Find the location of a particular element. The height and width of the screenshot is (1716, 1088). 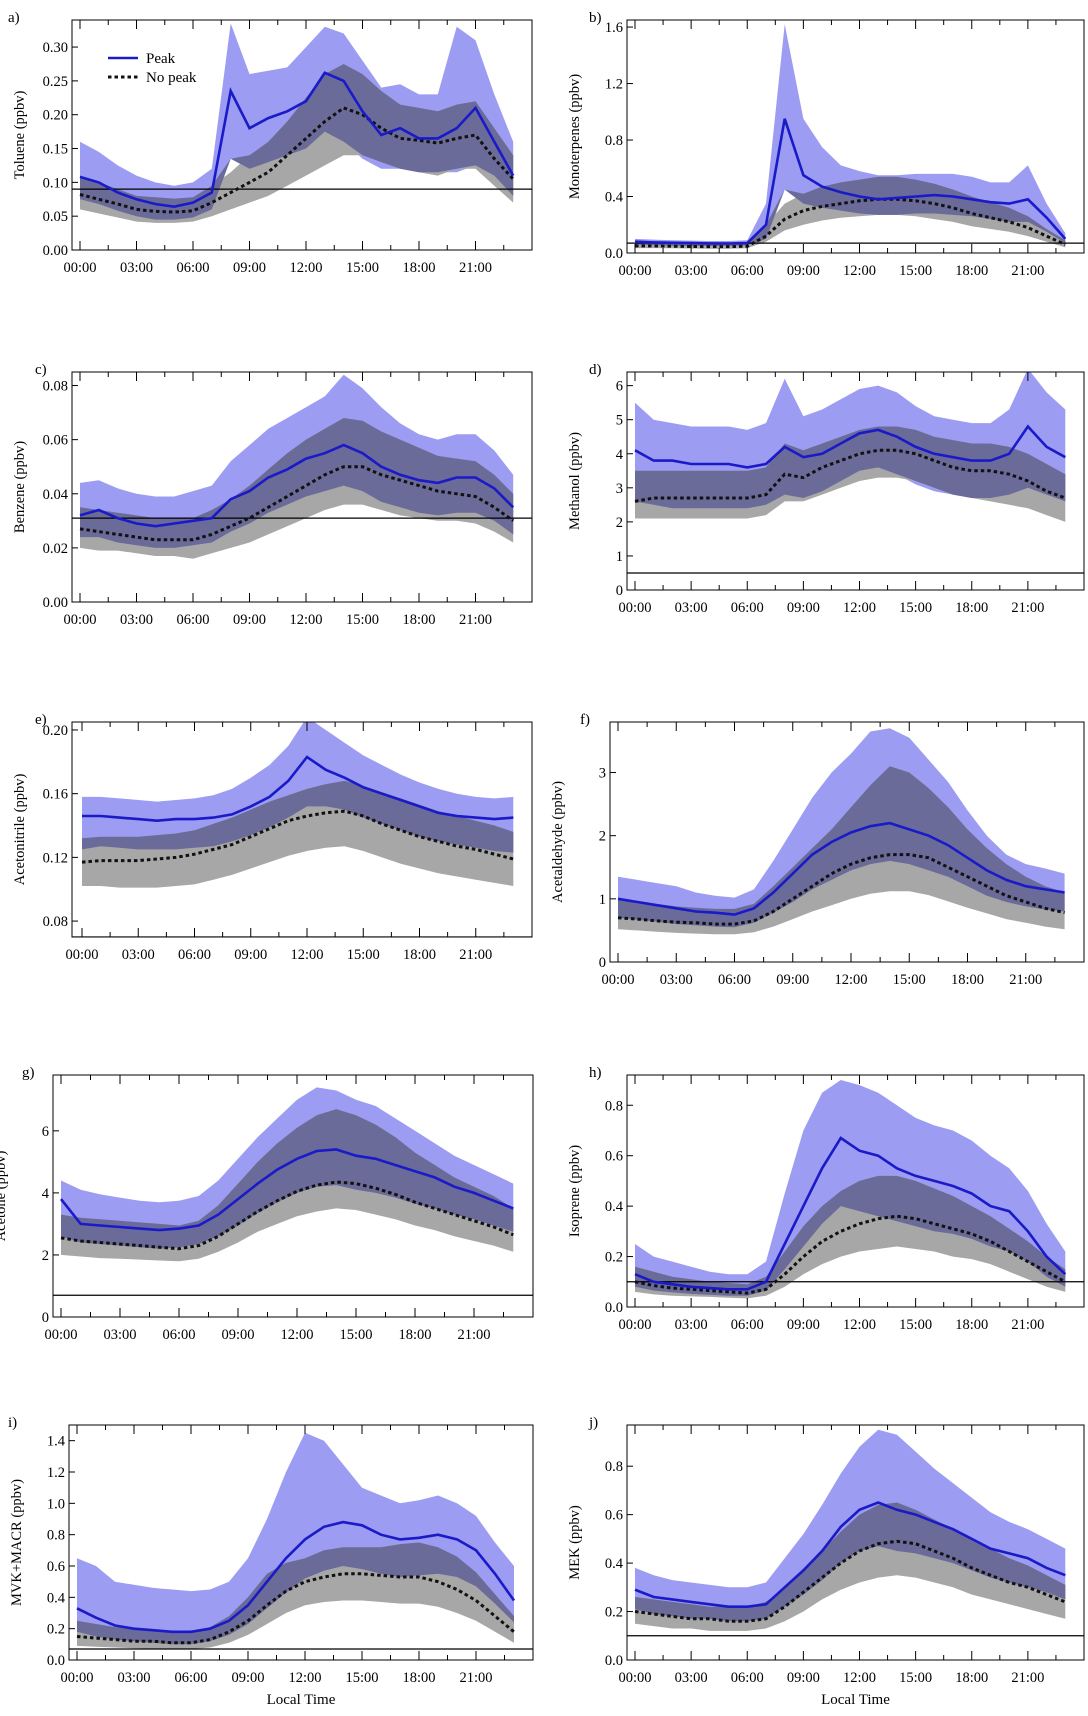

y-axis-label: Acetonitrile (ppbv) is located at coordinates (20, 830).